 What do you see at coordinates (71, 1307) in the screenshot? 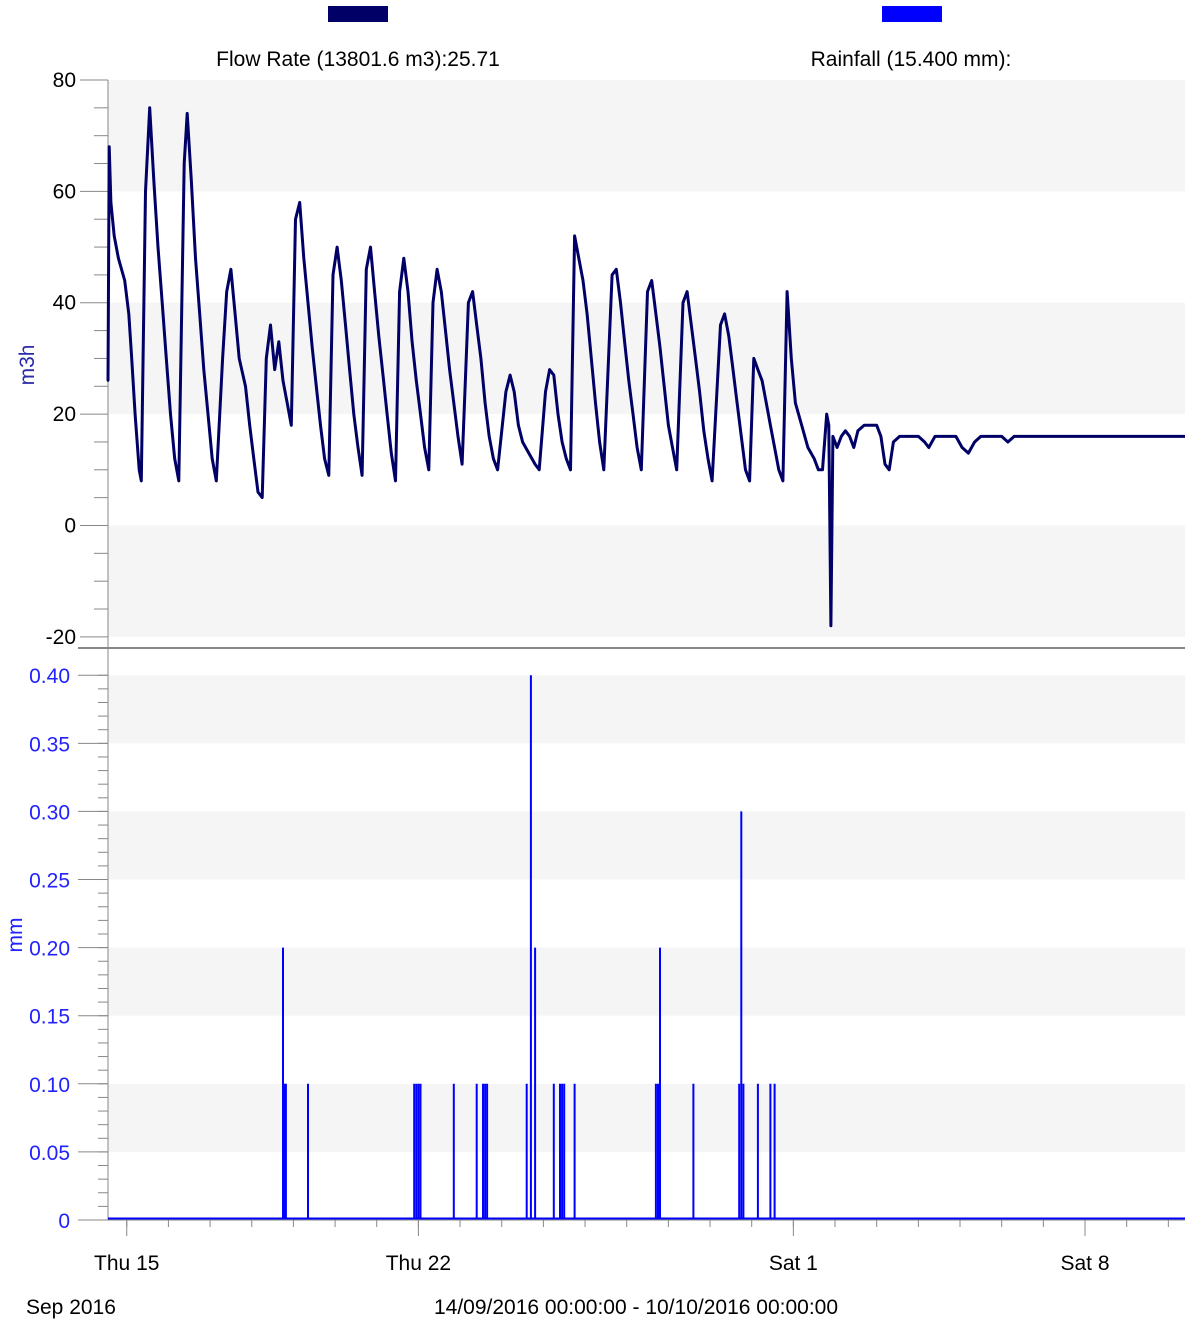
I see `month-label: Sep 2016` at bounding box center [71, 1307].